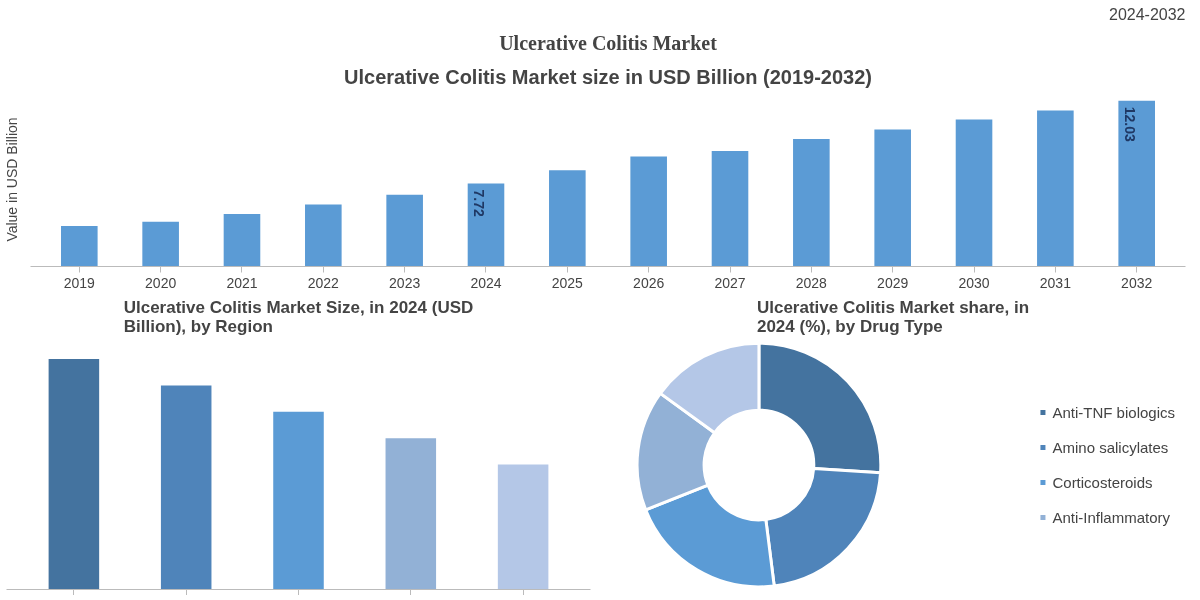 Image resolution: width=1200 pixels, height=600 pixels. I want to click on x-tick-label: 2027, so click(730, 282).